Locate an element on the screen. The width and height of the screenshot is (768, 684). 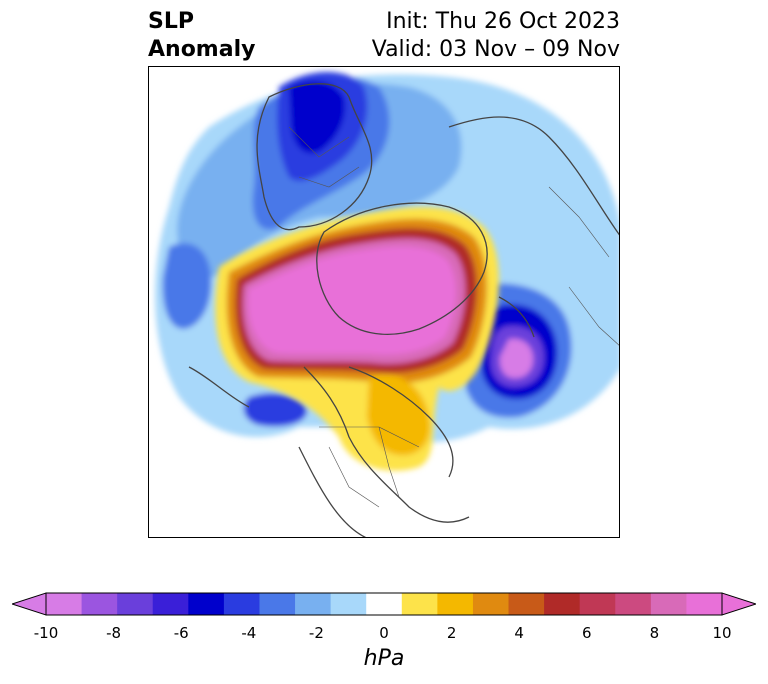
colorbar-extend-left is located at coordinates (29, 604).